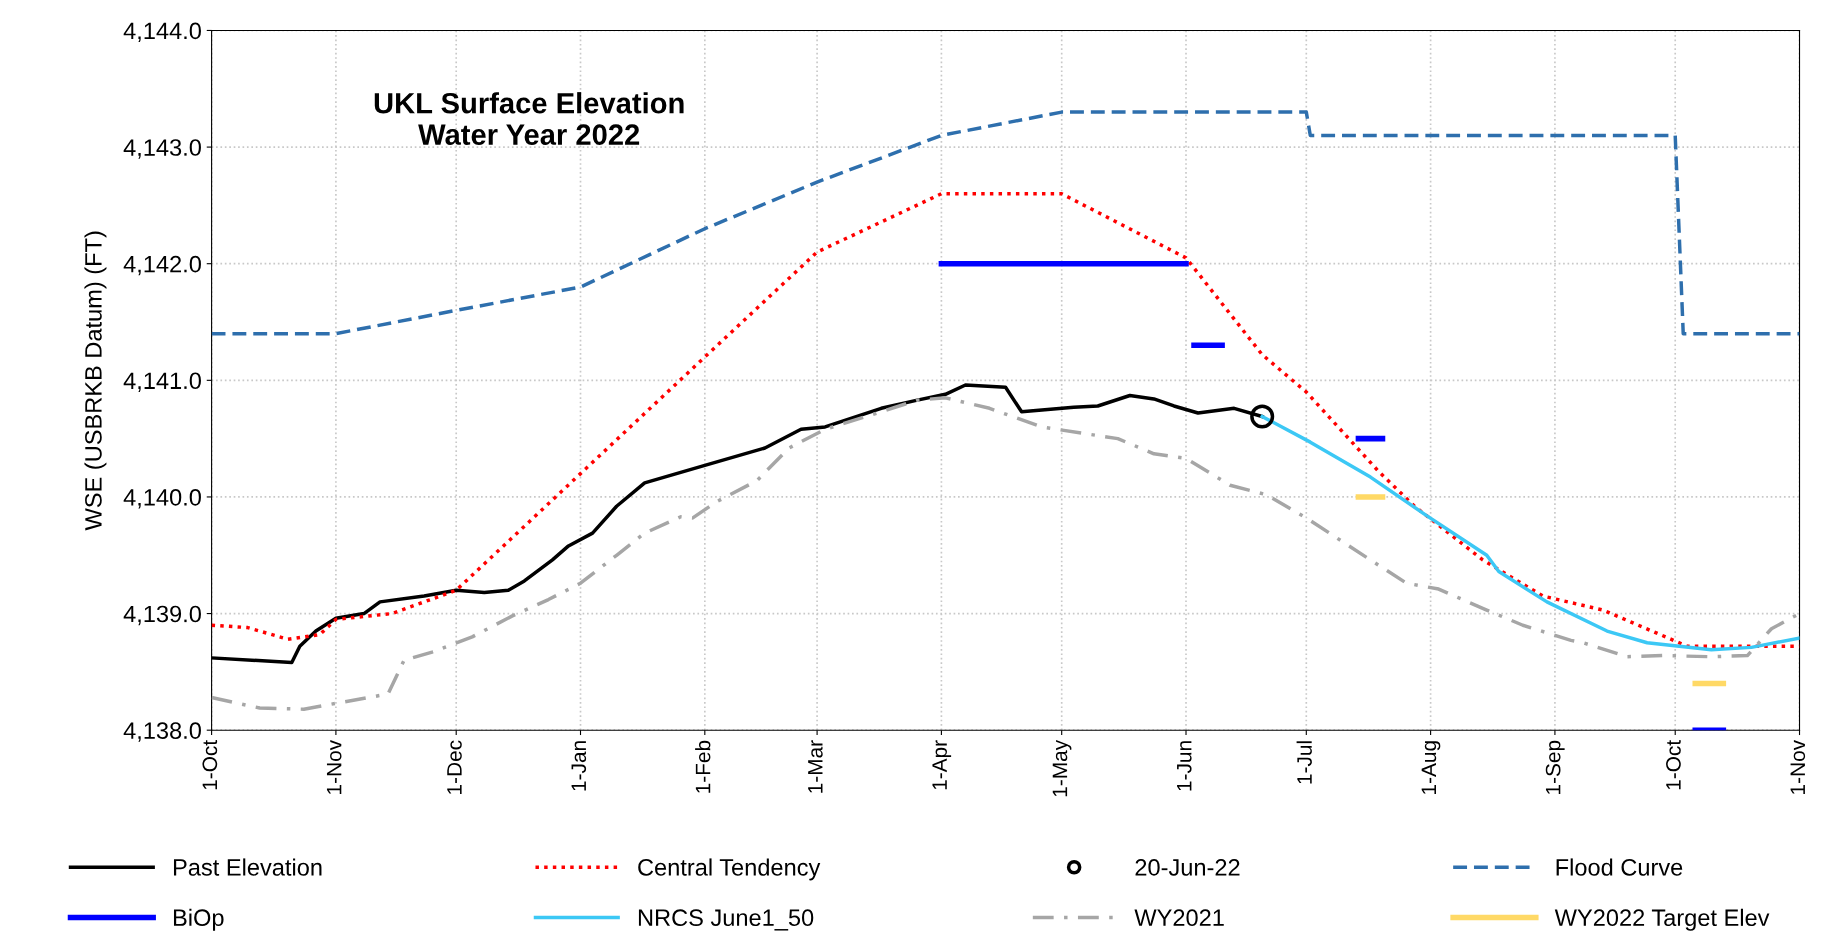 The width and height of the screenshot is (1840, 952). What do you see at coordinates (454, 767) in the screenshot?
I see `x-tick-label: 1-Dec` at bounding box center [454, 767].